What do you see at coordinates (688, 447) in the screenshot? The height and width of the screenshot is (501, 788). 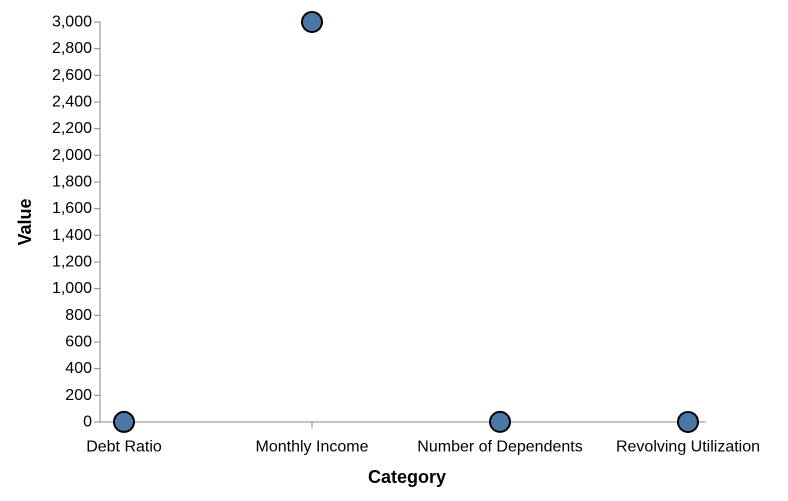 I see `x-tick-label: Revolving Utilization` at bounding box center [688, 447].